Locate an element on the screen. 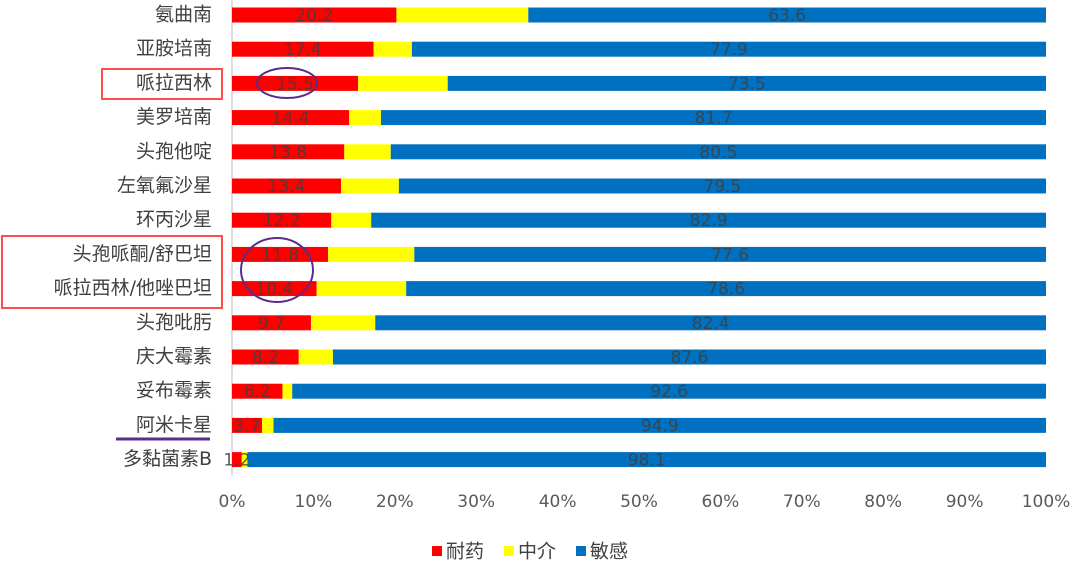 The width and height of the screenshot is (1080, 570). x-tick-label: 70% is located at coordinates (802, 502).